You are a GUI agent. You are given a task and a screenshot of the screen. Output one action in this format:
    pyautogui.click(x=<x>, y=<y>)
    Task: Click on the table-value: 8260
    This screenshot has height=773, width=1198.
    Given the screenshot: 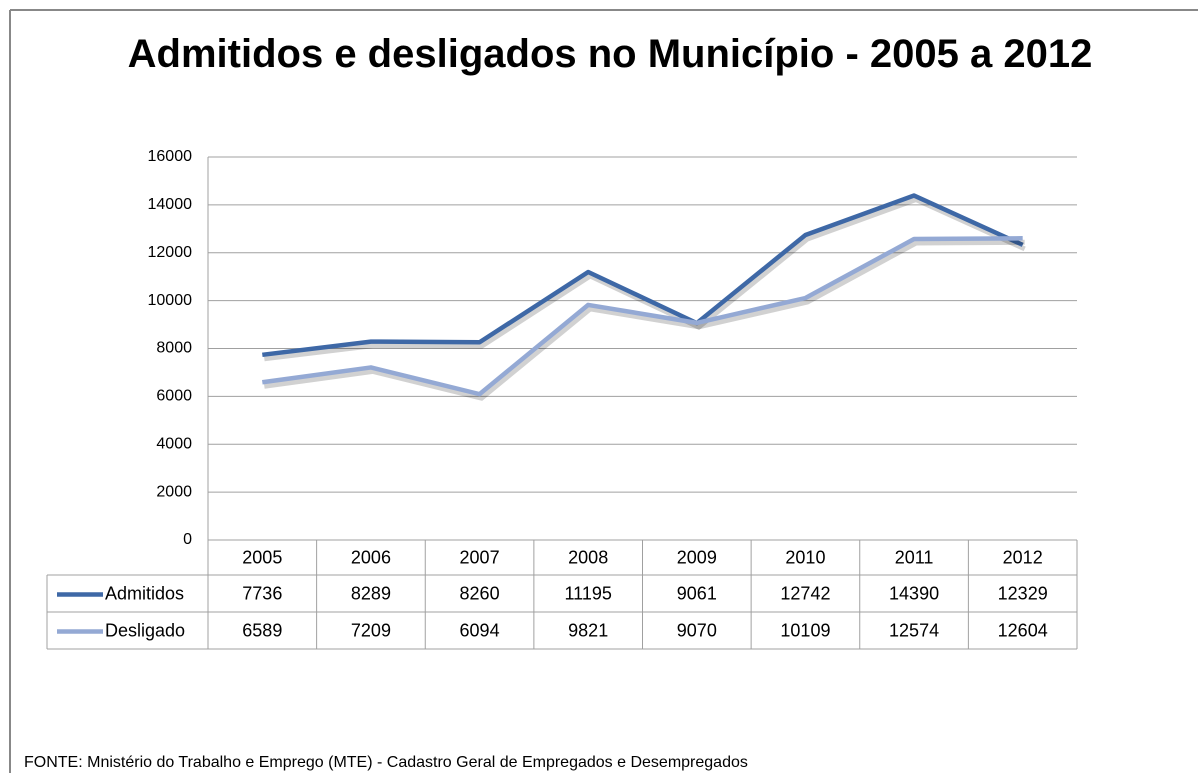 What is the action you would take?
    pyautogui.click(x=480, y=593)
    